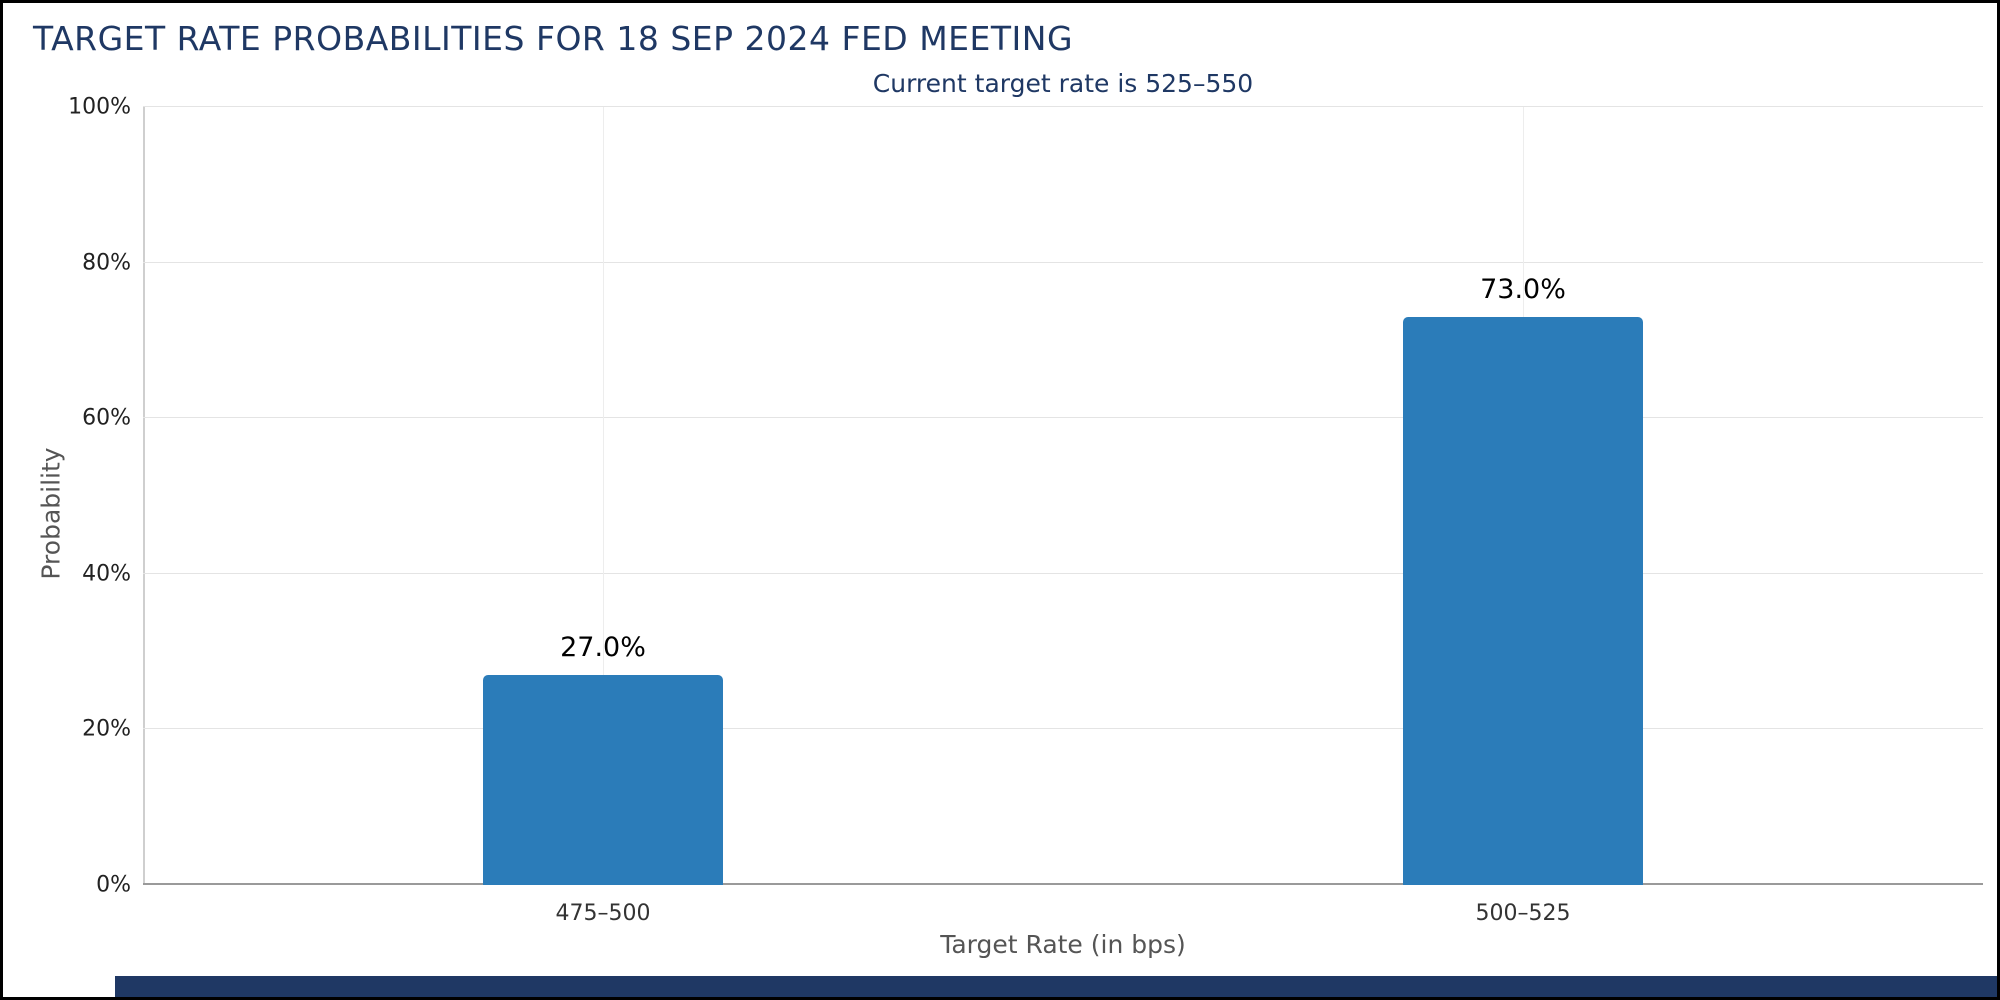  I want to click on bar-500–525, so click(1523, 601).